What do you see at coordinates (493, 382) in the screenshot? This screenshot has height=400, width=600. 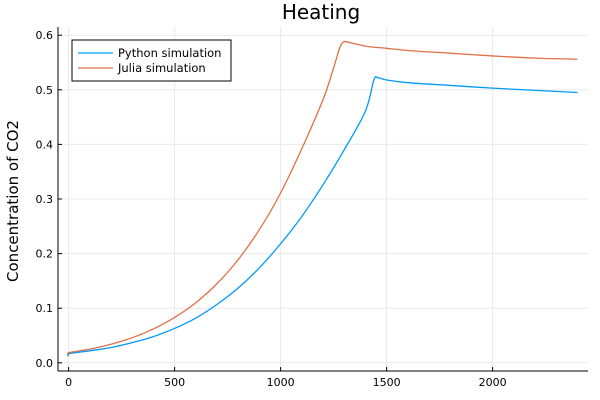 I see `x-tick-label: 2000` at bounding box center [493, 382].